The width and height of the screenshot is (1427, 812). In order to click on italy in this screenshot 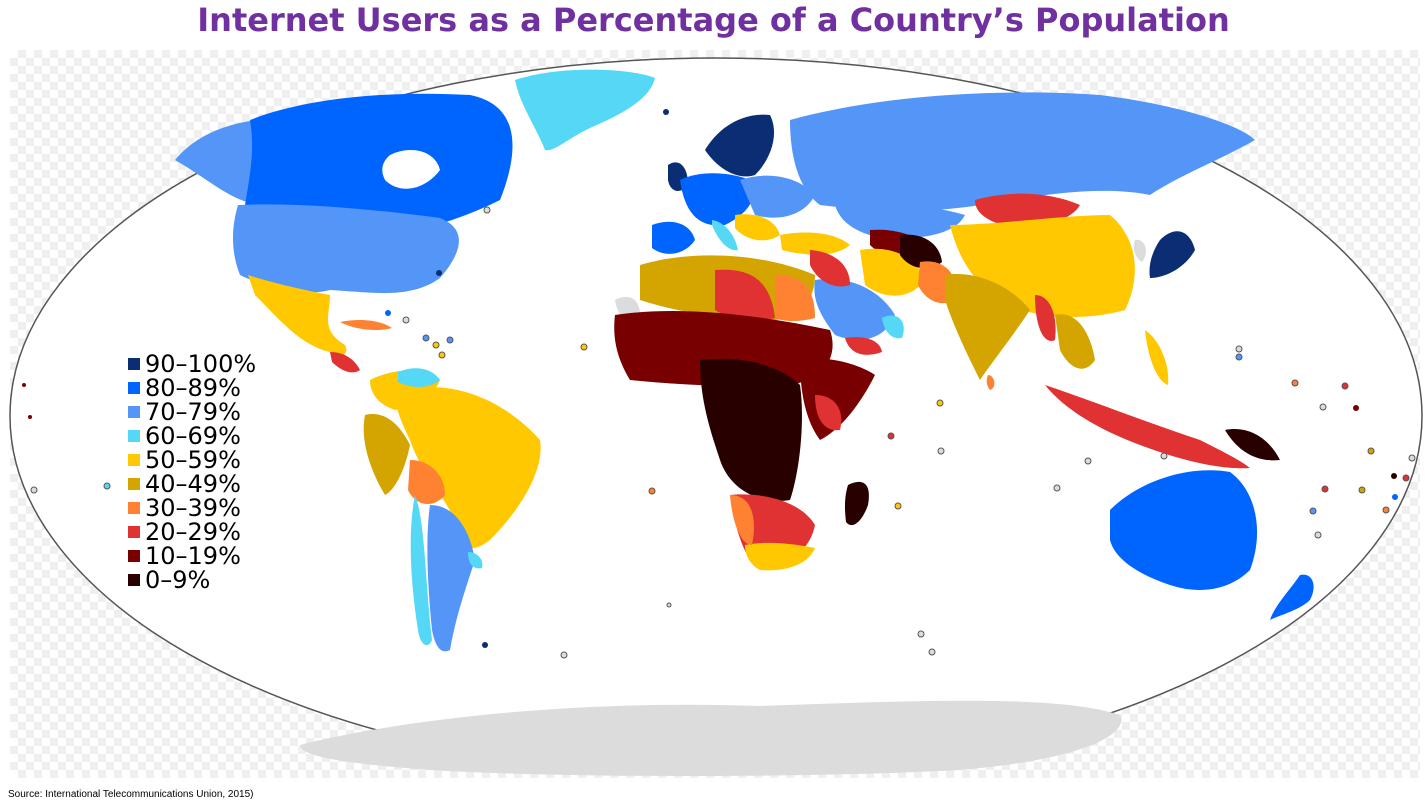, I will do `click(725, 235)`.